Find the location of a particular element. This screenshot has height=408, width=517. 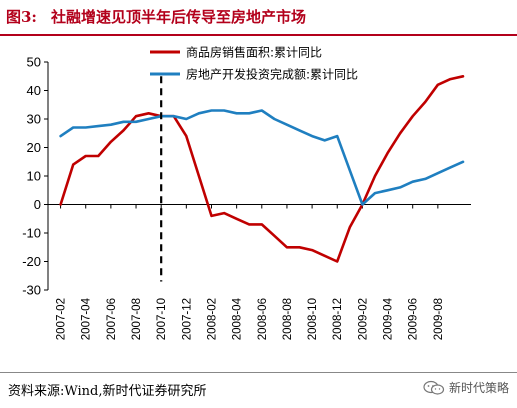

watermark-text: 新时代策略 is located at coordinates (478, 388).